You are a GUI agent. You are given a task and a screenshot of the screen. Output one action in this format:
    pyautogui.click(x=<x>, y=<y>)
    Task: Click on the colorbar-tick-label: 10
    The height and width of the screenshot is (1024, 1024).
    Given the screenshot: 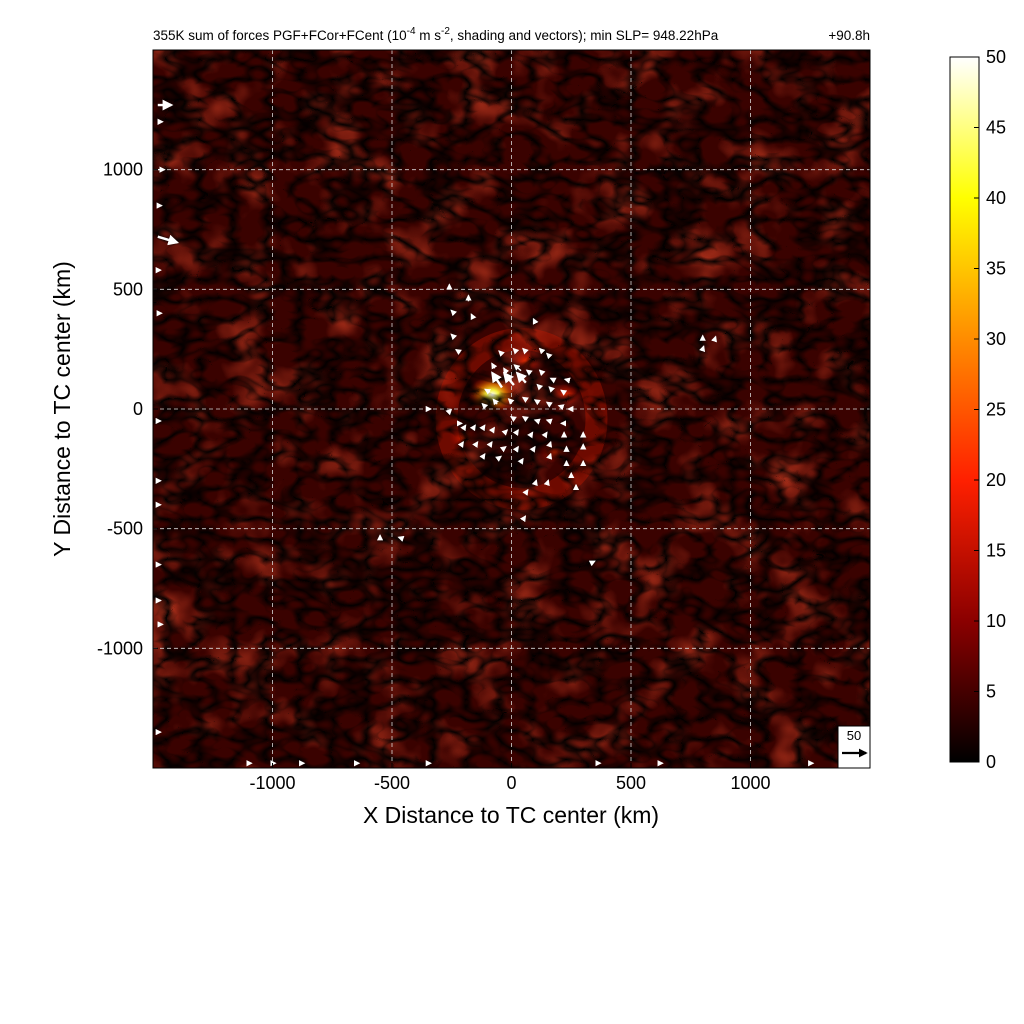 What is the action you would take?
    pyautogui.click(x=996, y=621)
    